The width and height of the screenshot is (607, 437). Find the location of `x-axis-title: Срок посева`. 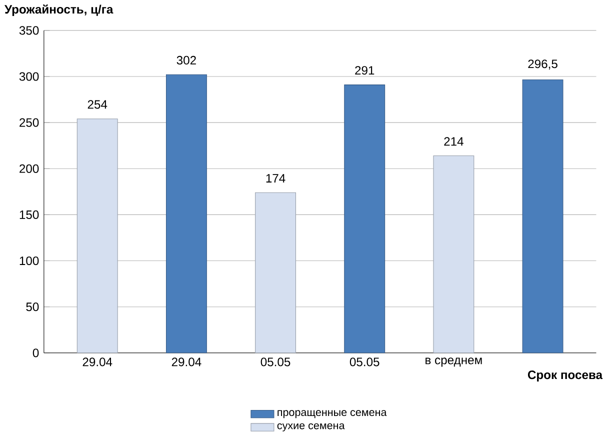

x-axis-title: Срок посева is located at coordinates (565, 376).